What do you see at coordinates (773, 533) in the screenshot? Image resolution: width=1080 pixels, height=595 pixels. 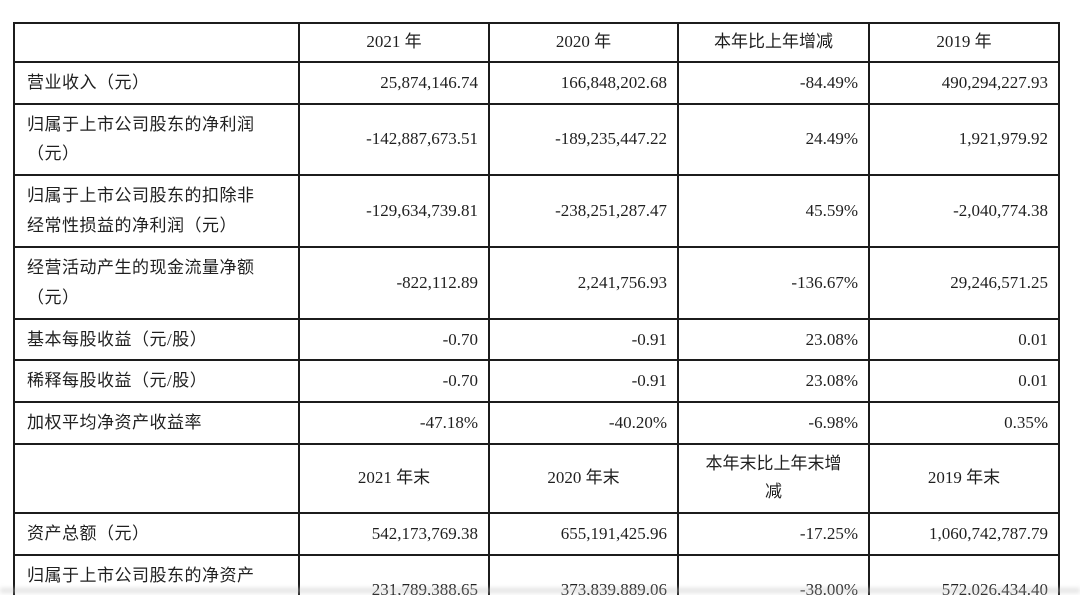 I see `value-year-end-change: -17.25%` at bounding box center [773, 533].